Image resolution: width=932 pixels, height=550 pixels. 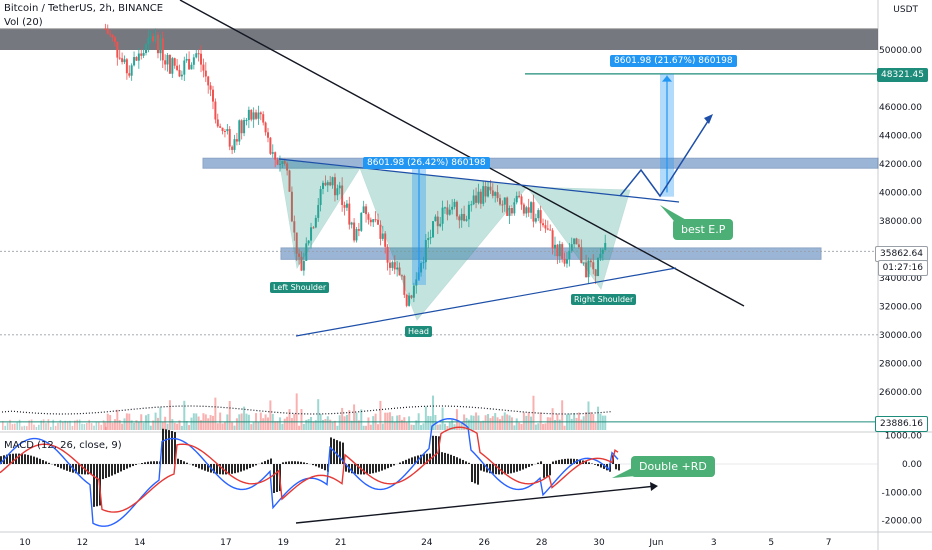 What do you see at coordinates (309, 472) in the screenshot?
I see `macd-line` at bounding box center [309, 472].